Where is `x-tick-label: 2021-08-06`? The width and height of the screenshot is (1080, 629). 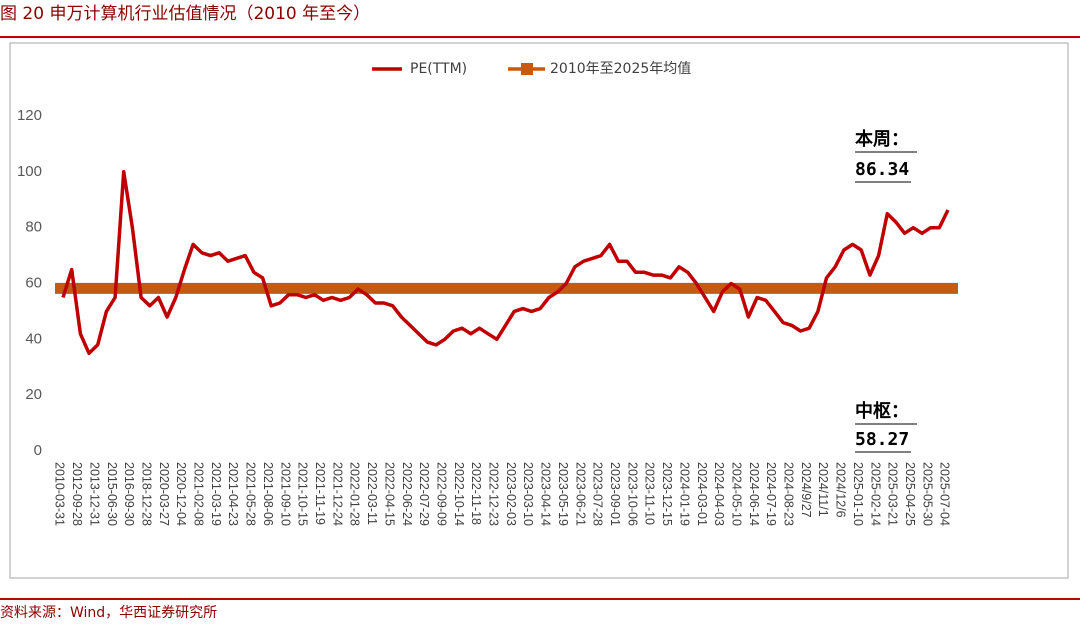 x-tick-label: 2021-08-06 is located at coordinates (268, 494).